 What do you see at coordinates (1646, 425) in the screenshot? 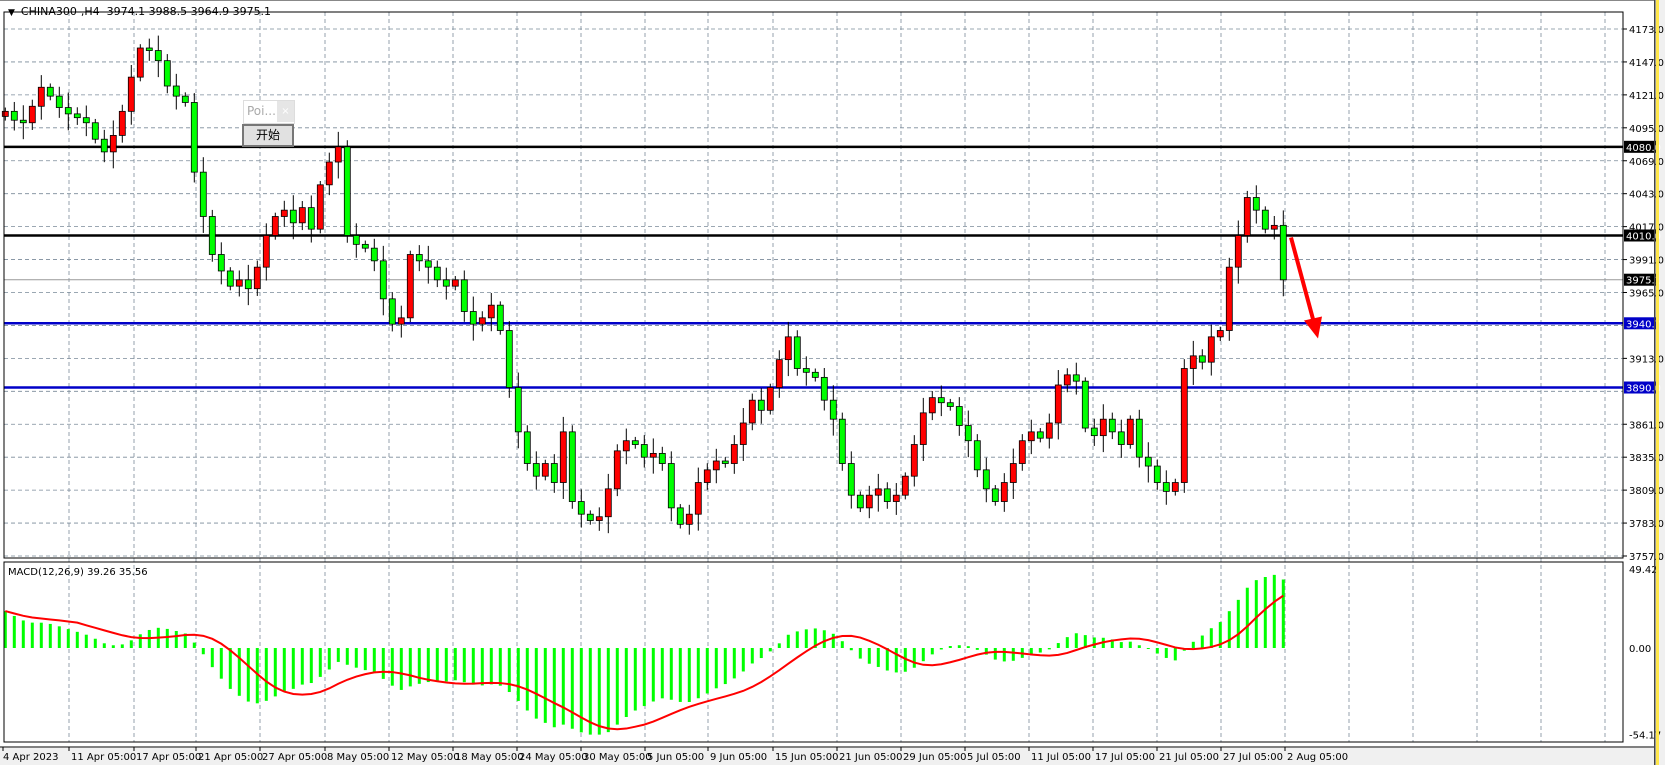
I see `price-tick-label: 3861.0` at bounding box center [1646, 425].